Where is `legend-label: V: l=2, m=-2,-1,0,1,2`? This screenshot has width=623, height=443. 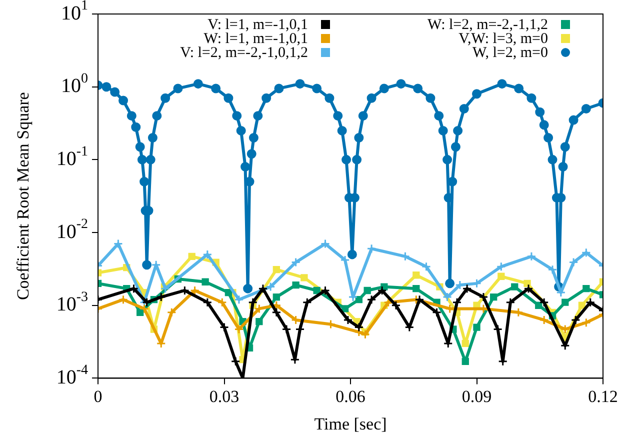
legend-label: V: l=2, m=-2,-1,0,1,2 is located at coordinates (244, 53).